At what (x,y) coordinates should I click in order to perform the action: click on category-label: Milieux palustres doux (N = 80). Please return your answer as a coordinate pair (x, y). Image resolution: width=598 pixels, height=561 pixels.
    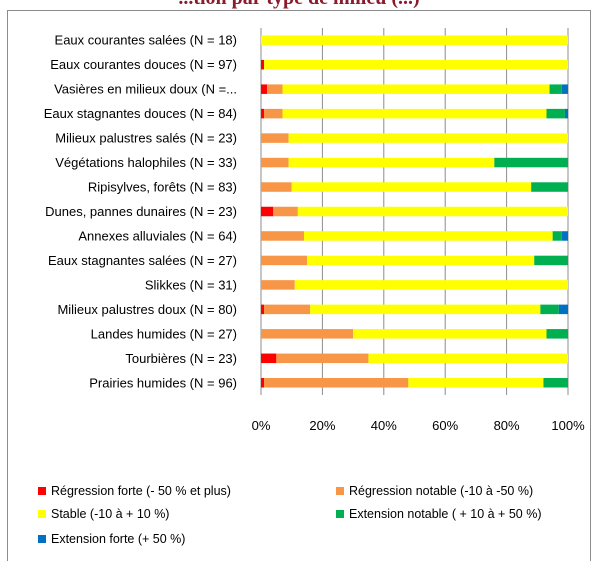
    Looking at the image, I should click on (147, 309).